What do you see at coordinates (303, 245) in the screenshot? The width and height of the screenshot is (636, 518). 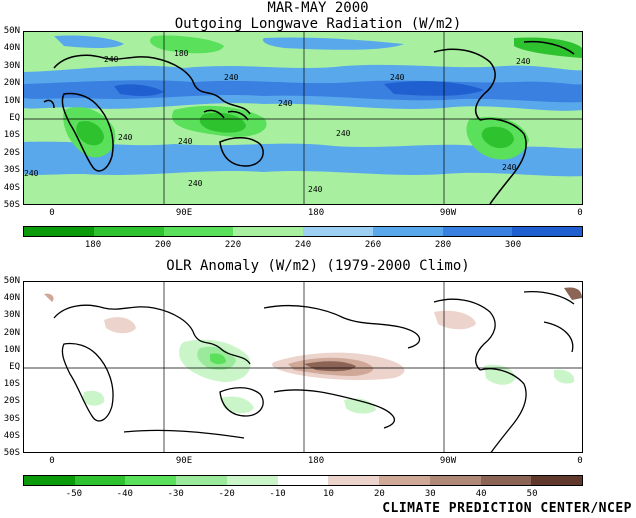 I see `colorbar-label: 240` at bounding box center [303, 245].